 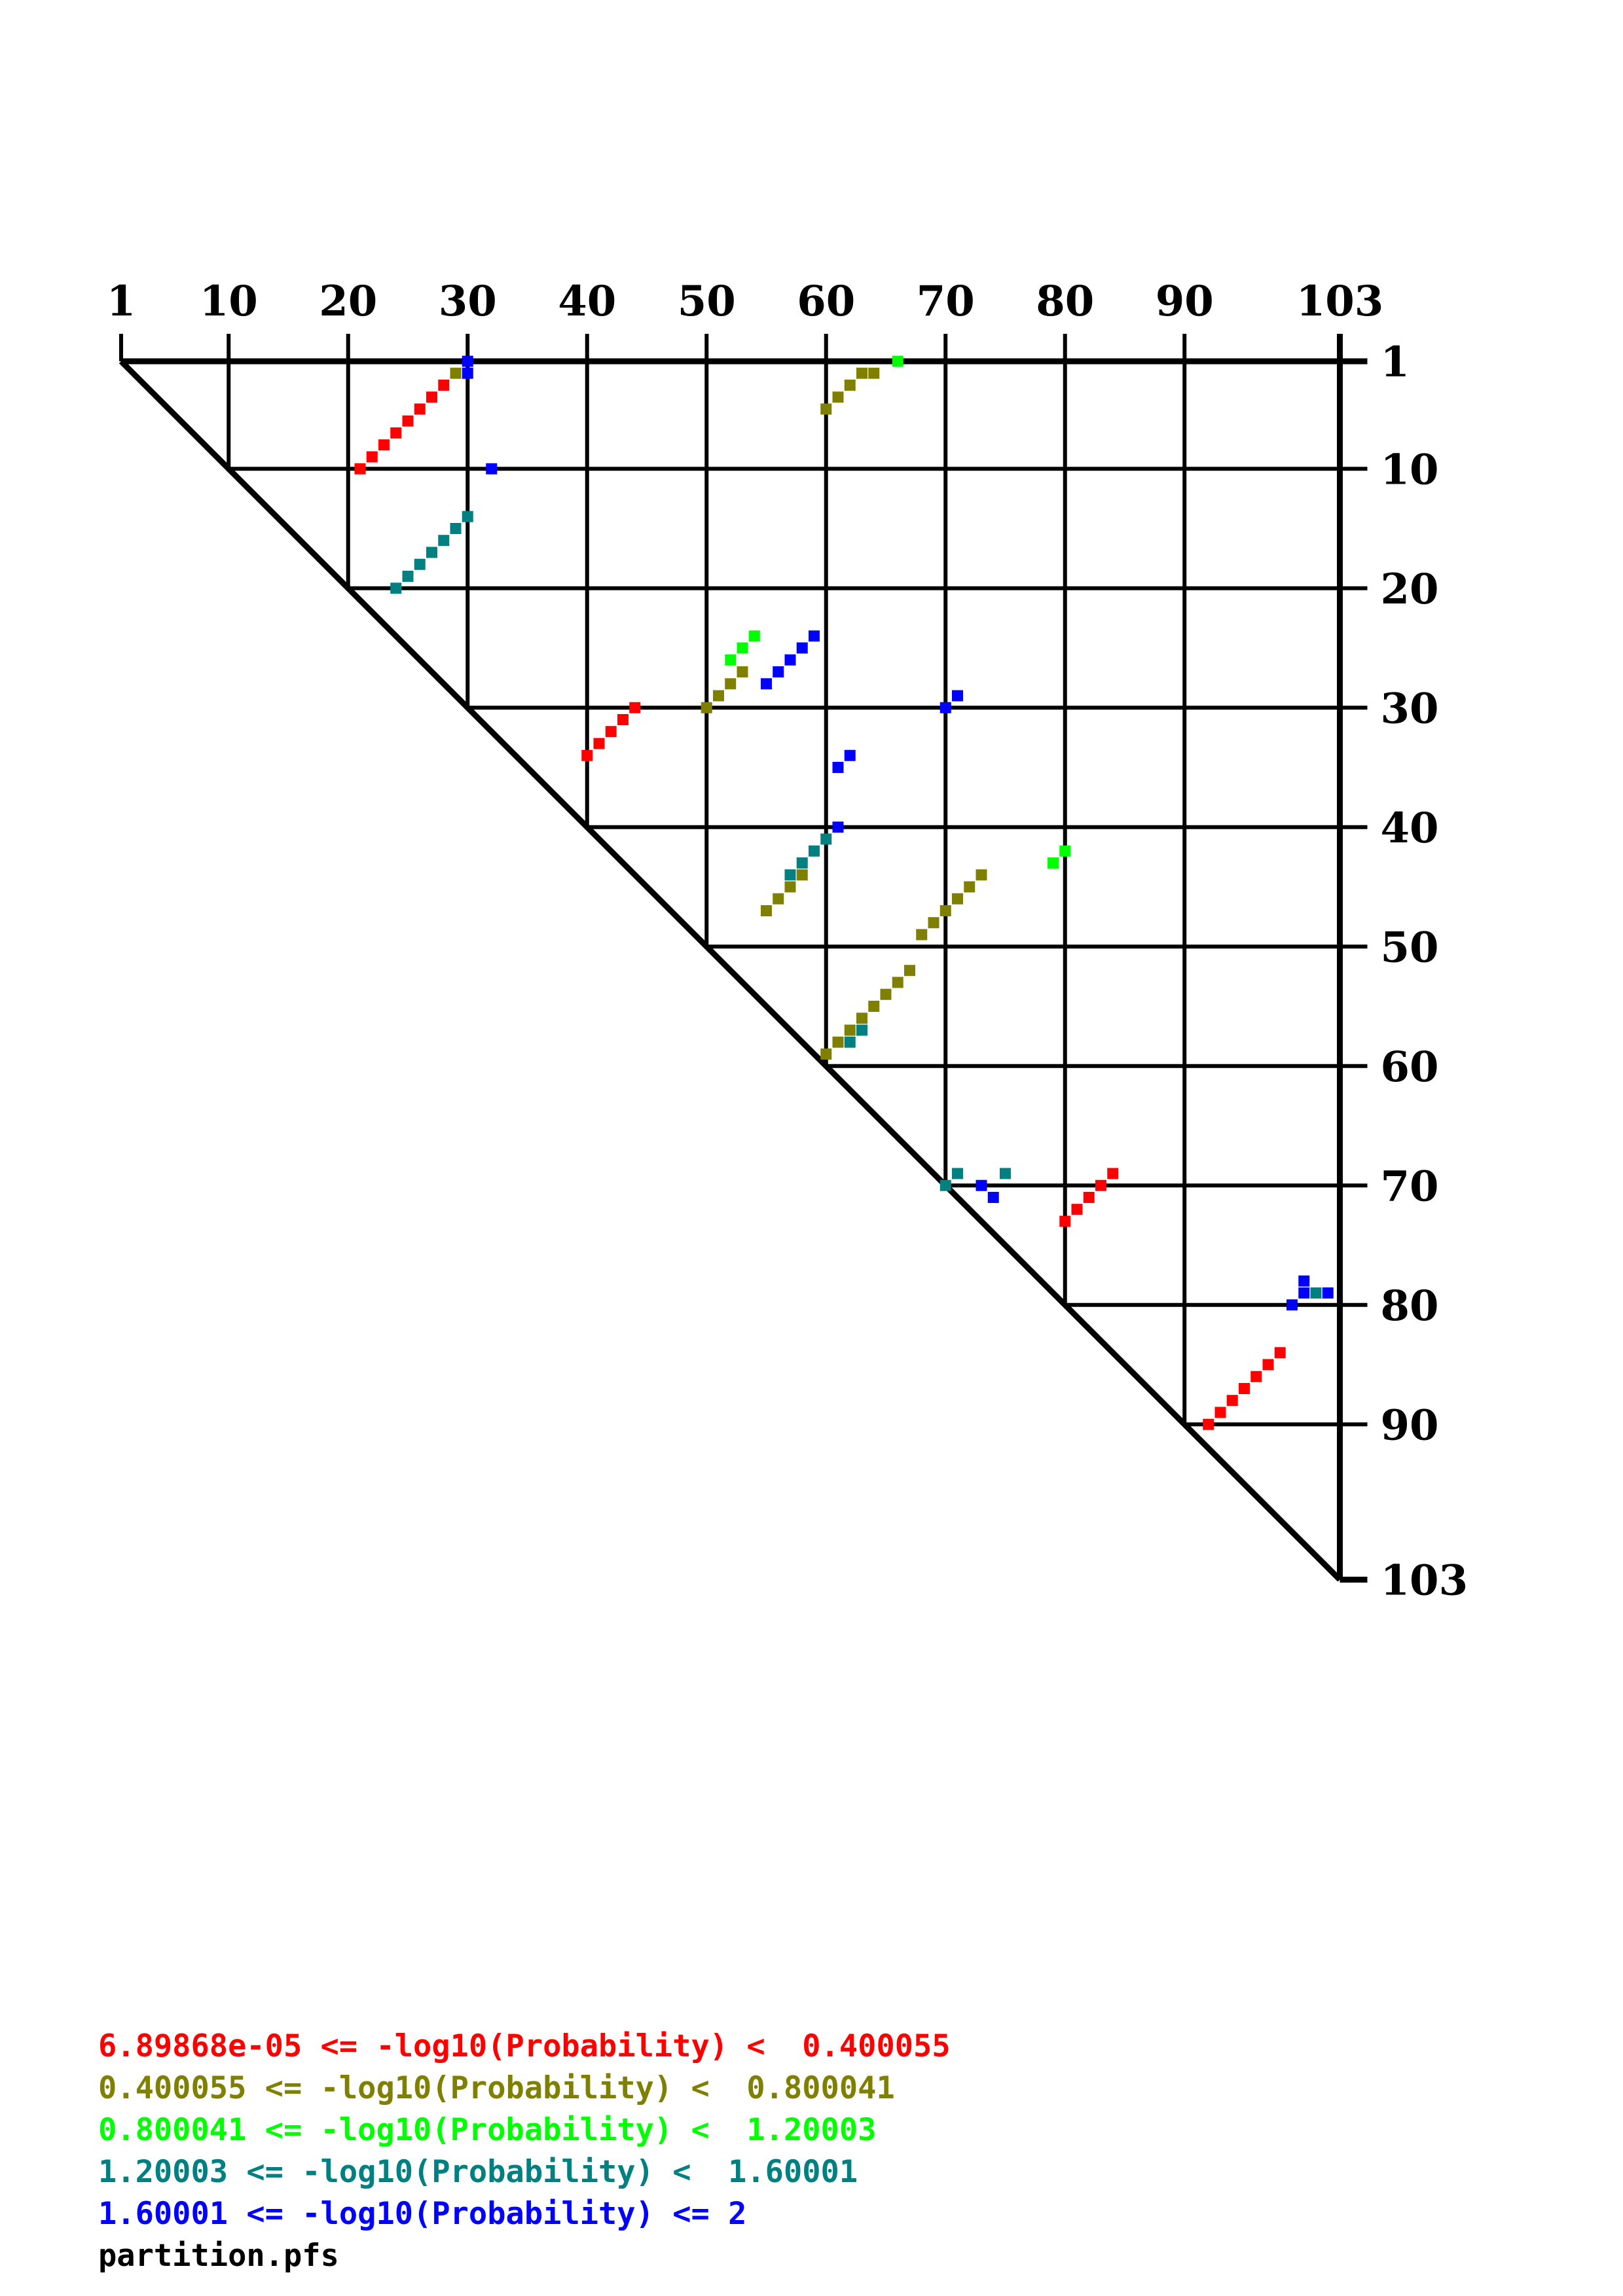 I want to click on y-tick-label: 20, so click(x=1410, y=589).